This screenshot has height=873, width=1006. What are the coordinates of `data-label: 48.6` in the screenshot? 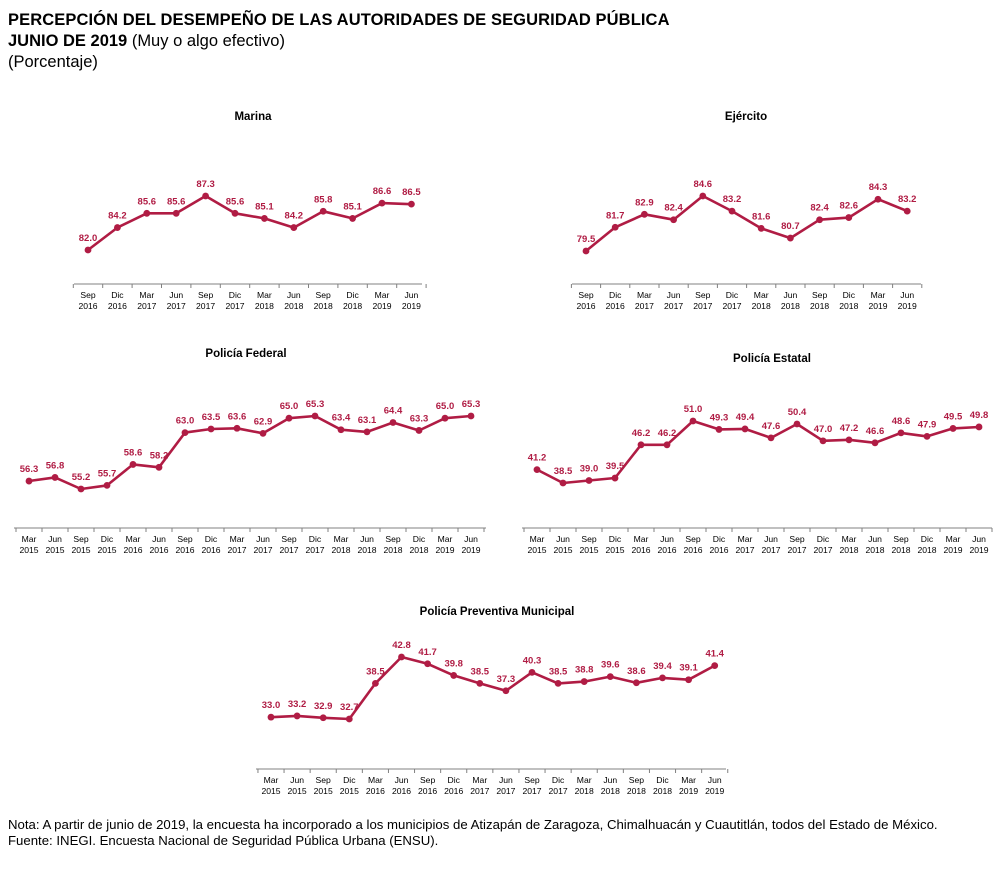 It's located at (901, 421).